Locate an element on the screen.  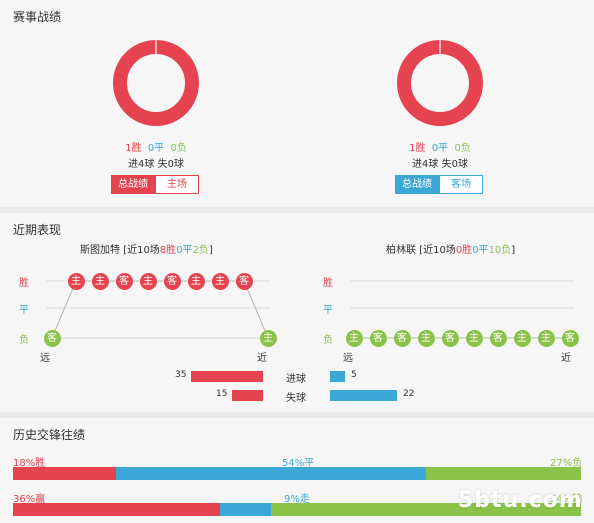
history-win-segment is located at coordinates (65, 473).